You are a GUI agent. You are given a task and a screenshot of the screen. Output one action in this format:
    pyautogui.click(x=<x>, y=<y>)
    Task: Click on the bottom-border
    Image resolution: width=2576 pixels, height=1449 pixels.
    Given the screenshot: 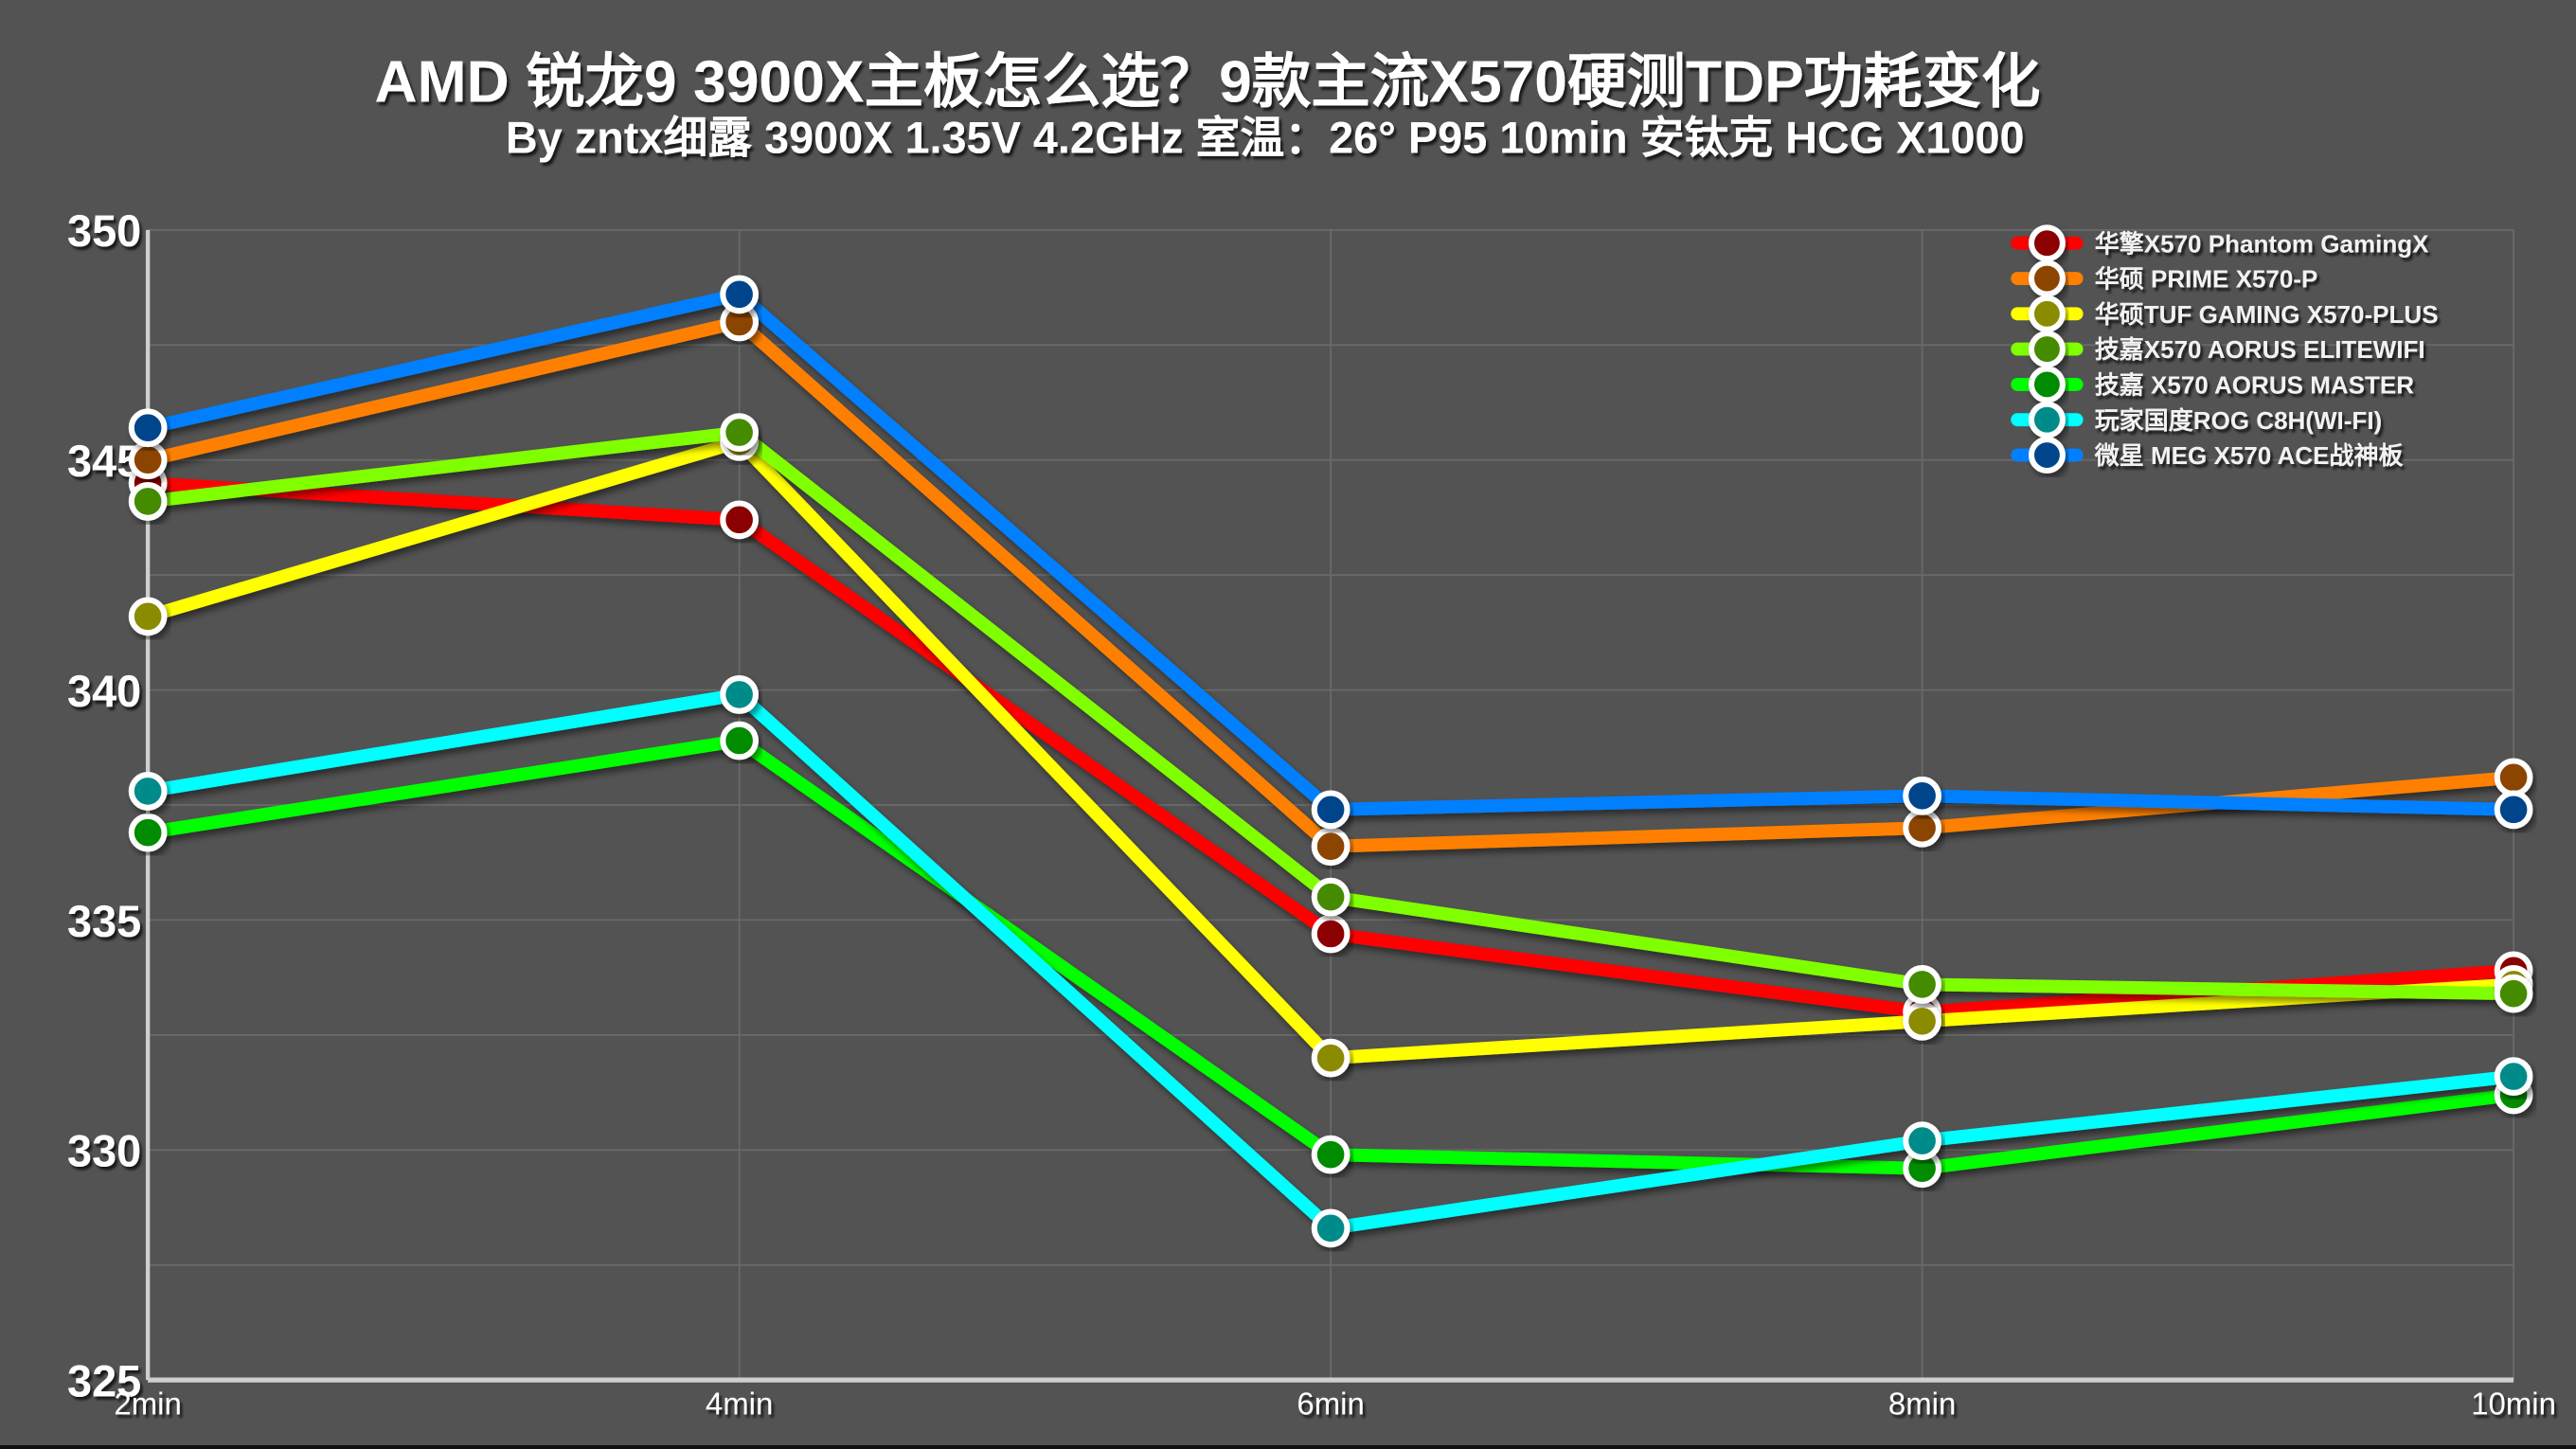 What is the action you would take?
    pyautogui.click(x=1288, y=1447)
    